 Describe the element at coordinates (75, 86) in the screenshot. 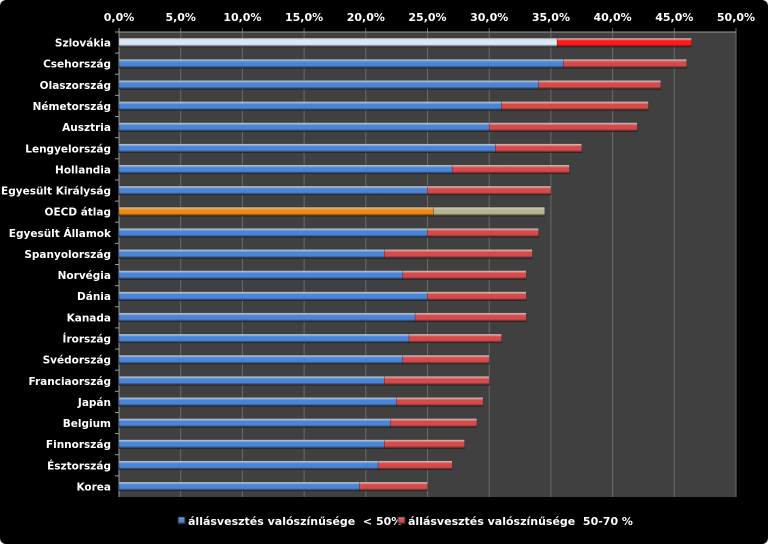

I see `category-label: Olaszország` at that location.